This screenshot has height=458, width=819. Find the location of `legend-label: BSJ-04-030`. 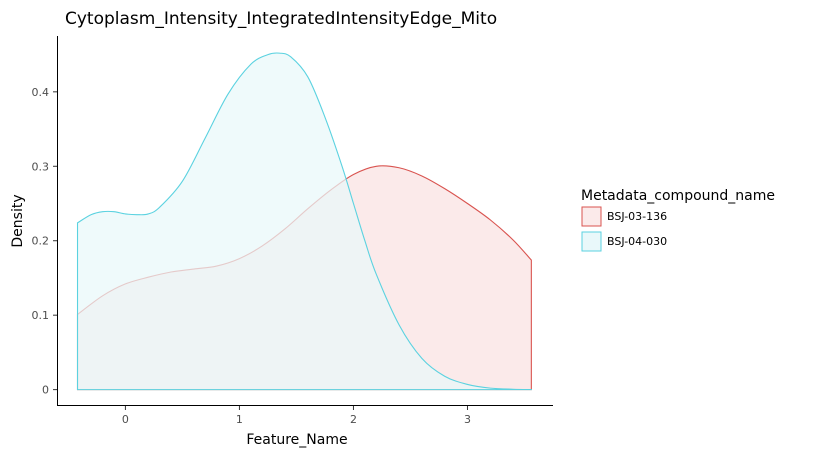

legend-label: BSJ-04-030 is located at coordinates (637, 241).